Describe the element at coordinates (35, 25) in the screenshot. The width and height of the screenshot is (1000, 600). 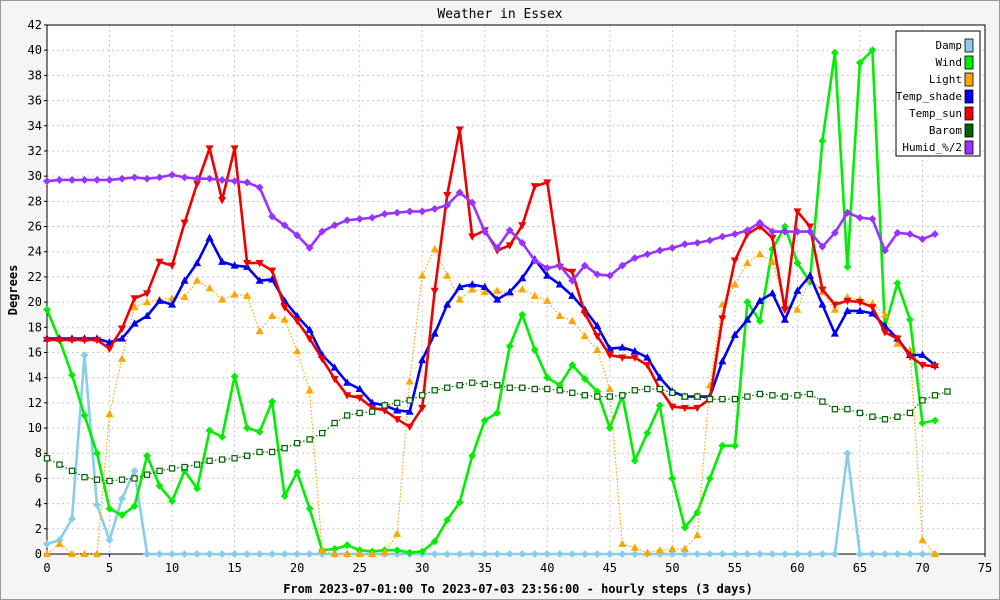
I see `y-tick-label: 42` at that location.